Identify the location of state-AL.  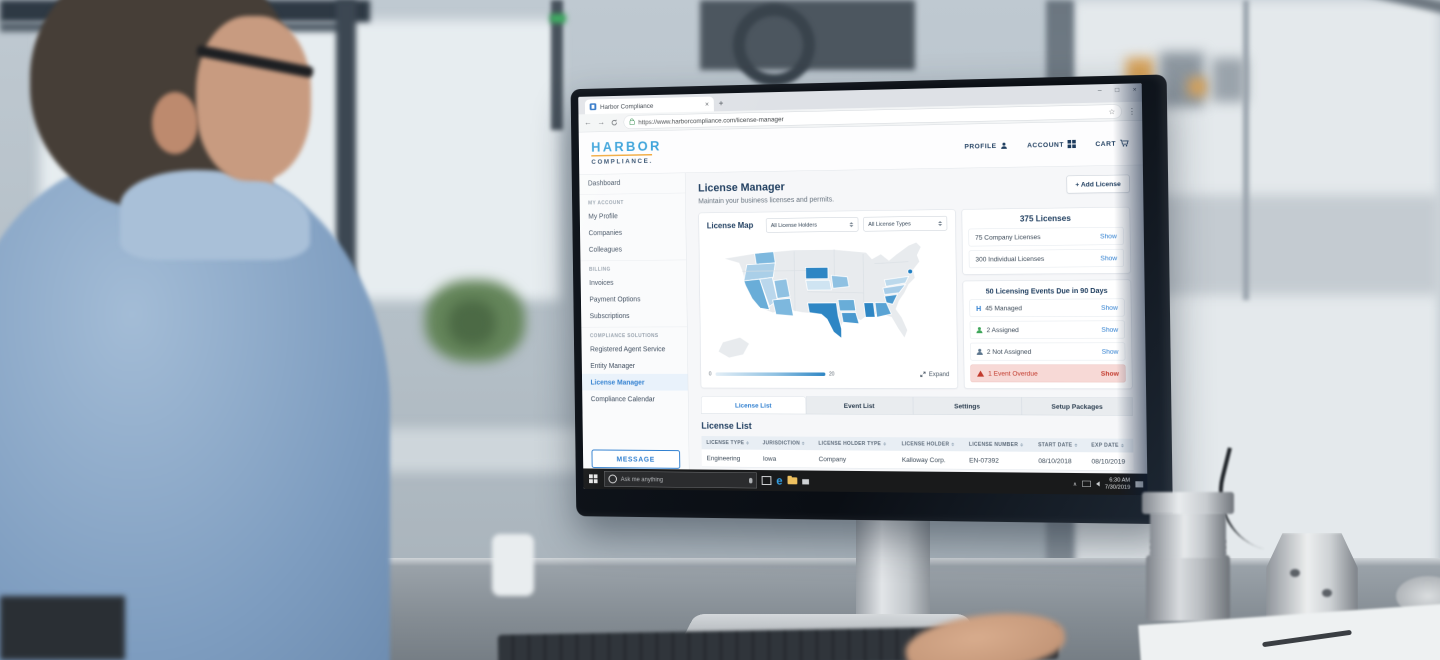
(869, 309).